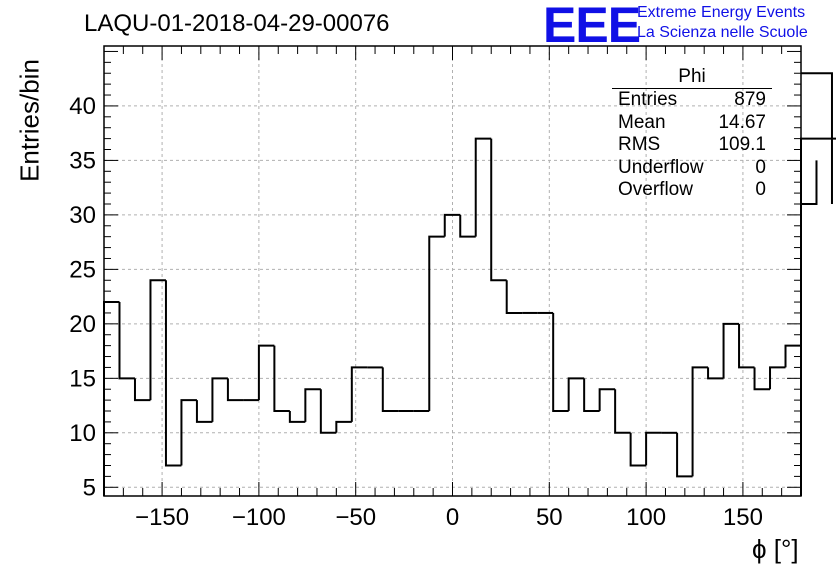 This screenshot has width=836, height=572. I want to click on x-tick-label: 150, so click(743, 517).